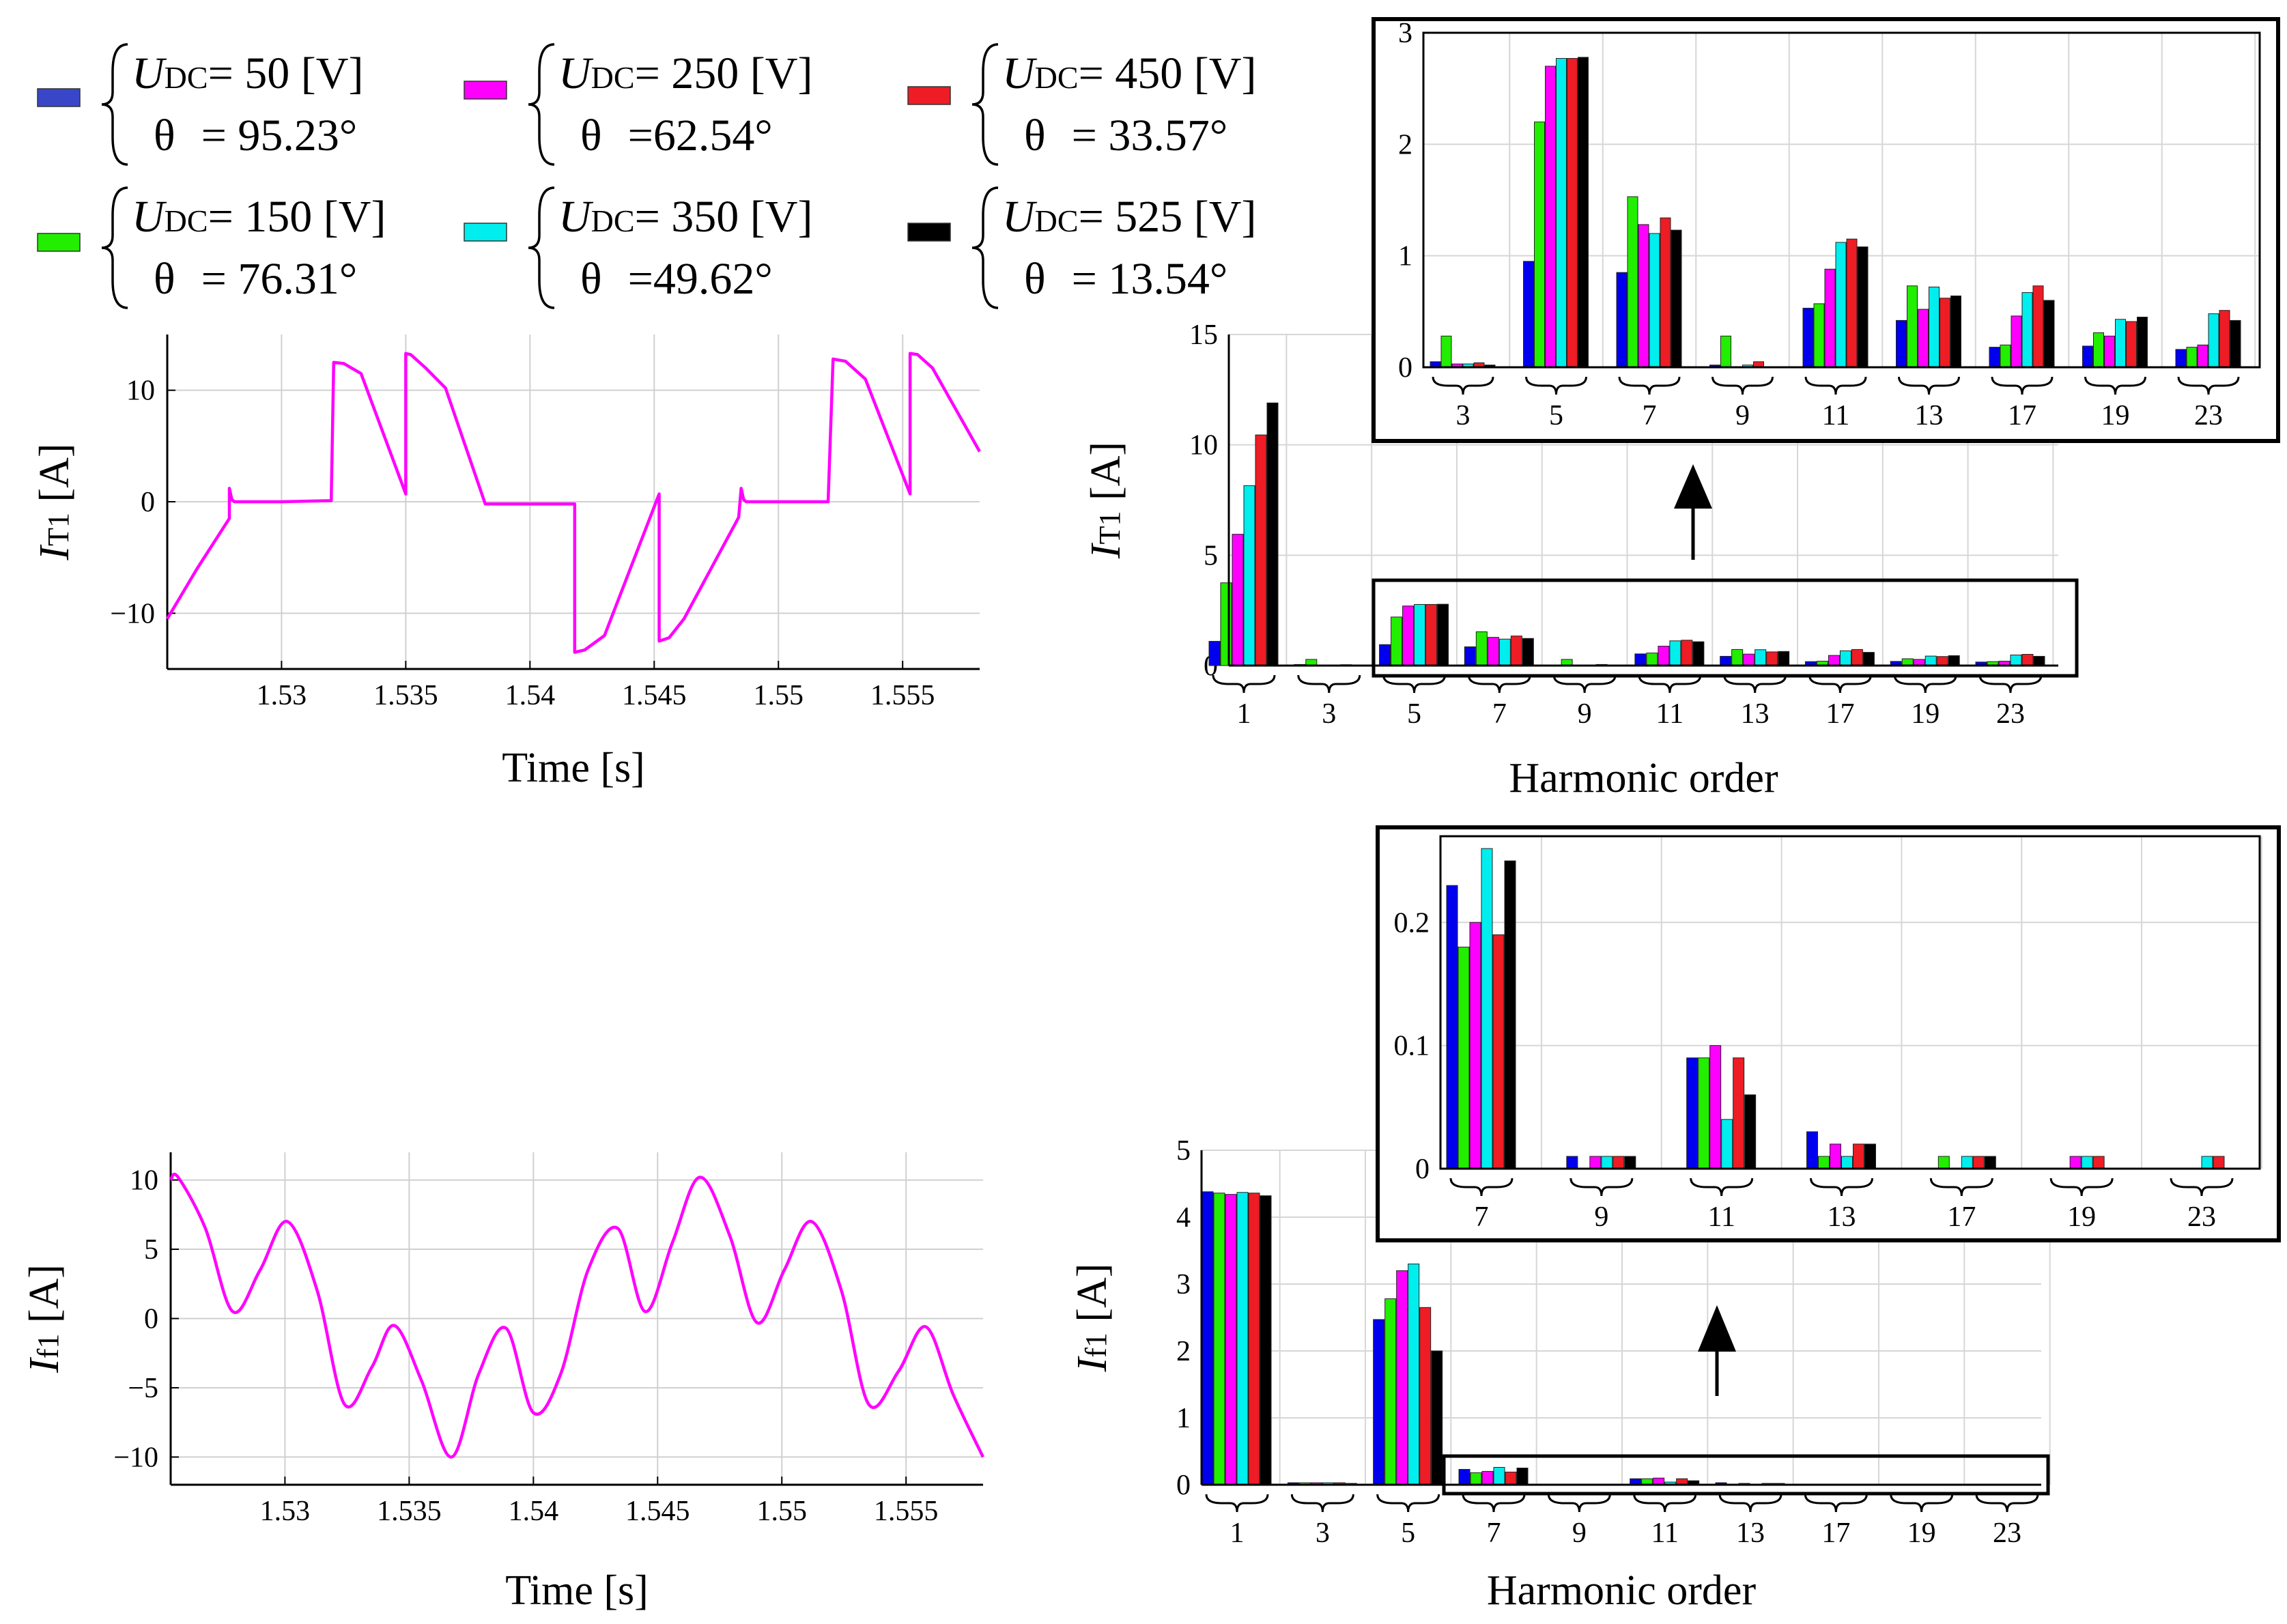 Image resolution: width=2287 pixels, height=1624 pixels. What do you see at coordinates (1414, 714) in the screenshot?
I see `x-tick-label: 5` at bounding box center [1414, 714].